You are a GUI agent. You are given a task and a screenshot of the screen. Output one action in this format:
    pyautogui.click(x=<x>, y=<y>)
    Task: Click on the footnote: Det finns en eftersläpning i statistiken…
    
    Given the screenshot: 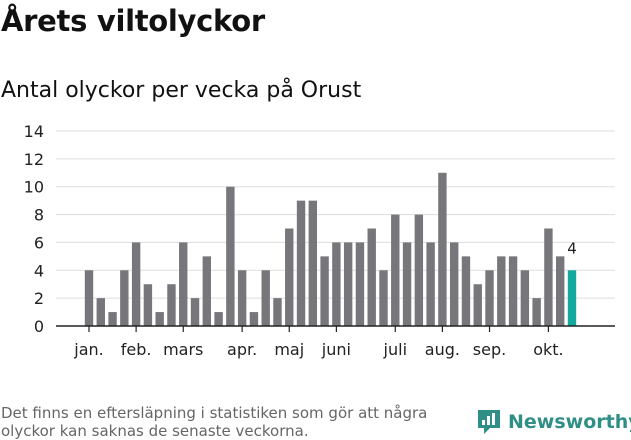 What is the action you would take?
    pyautogui.click(x=214, y=422)
    